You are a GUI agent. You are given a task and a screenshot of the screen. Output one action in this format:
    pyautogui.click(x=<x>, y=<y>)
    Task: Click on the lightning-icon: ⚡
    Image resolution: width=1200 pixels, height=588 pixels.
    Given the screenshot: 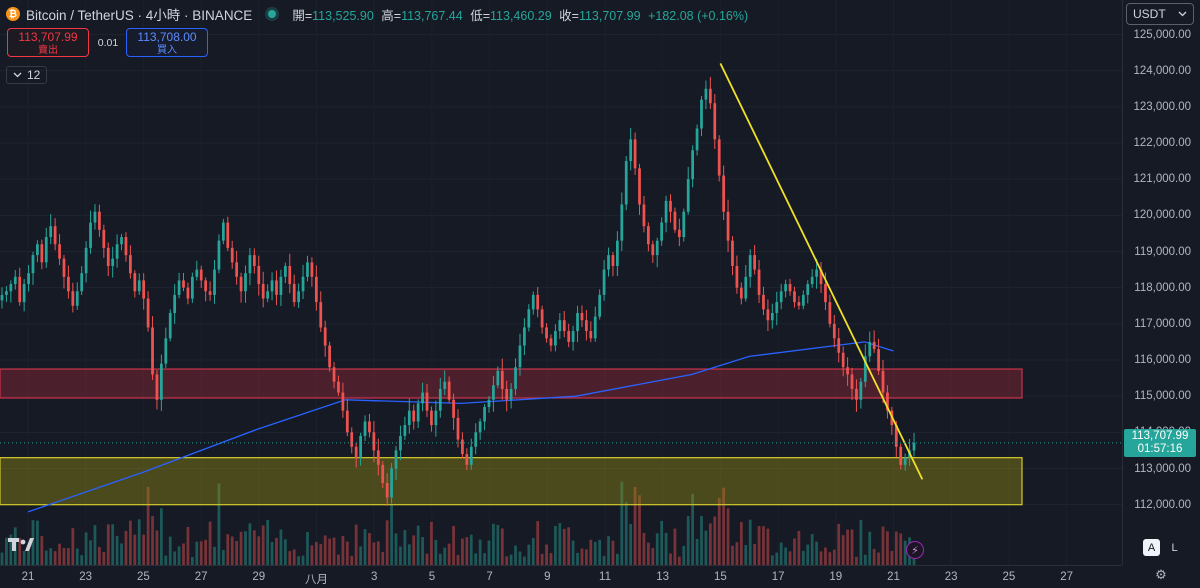 What is the action you would take?
    pyautogui.click(x=915, y=550)
    